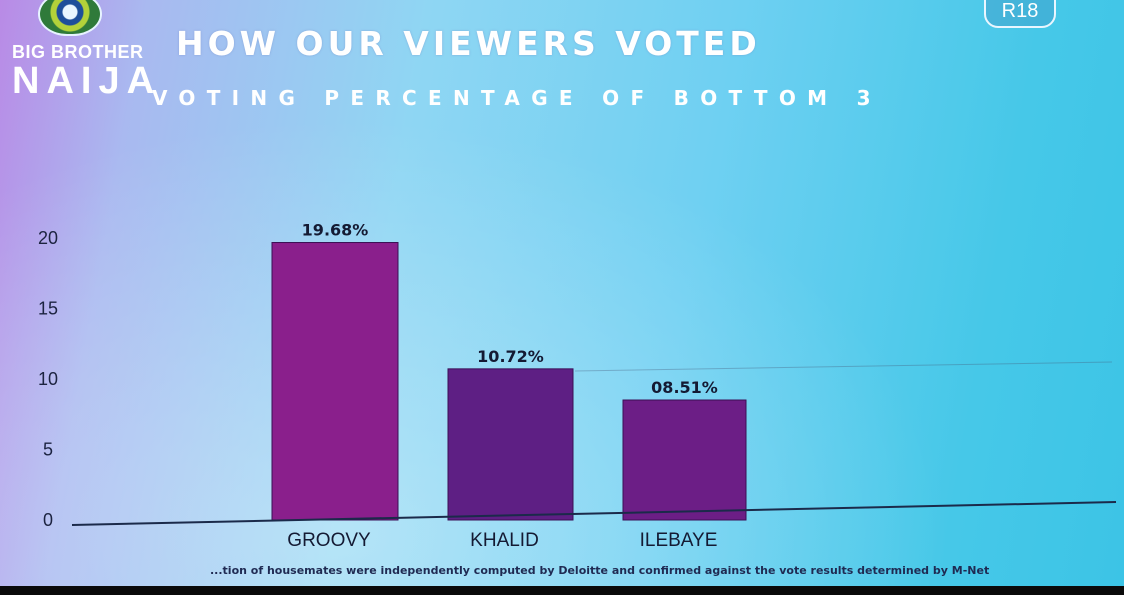 The image size is (1124, 595). What do you see at coordinates (684, 387) in the screenshot?
I see `data-label: 08.51%` at bounding box center [684, 387].